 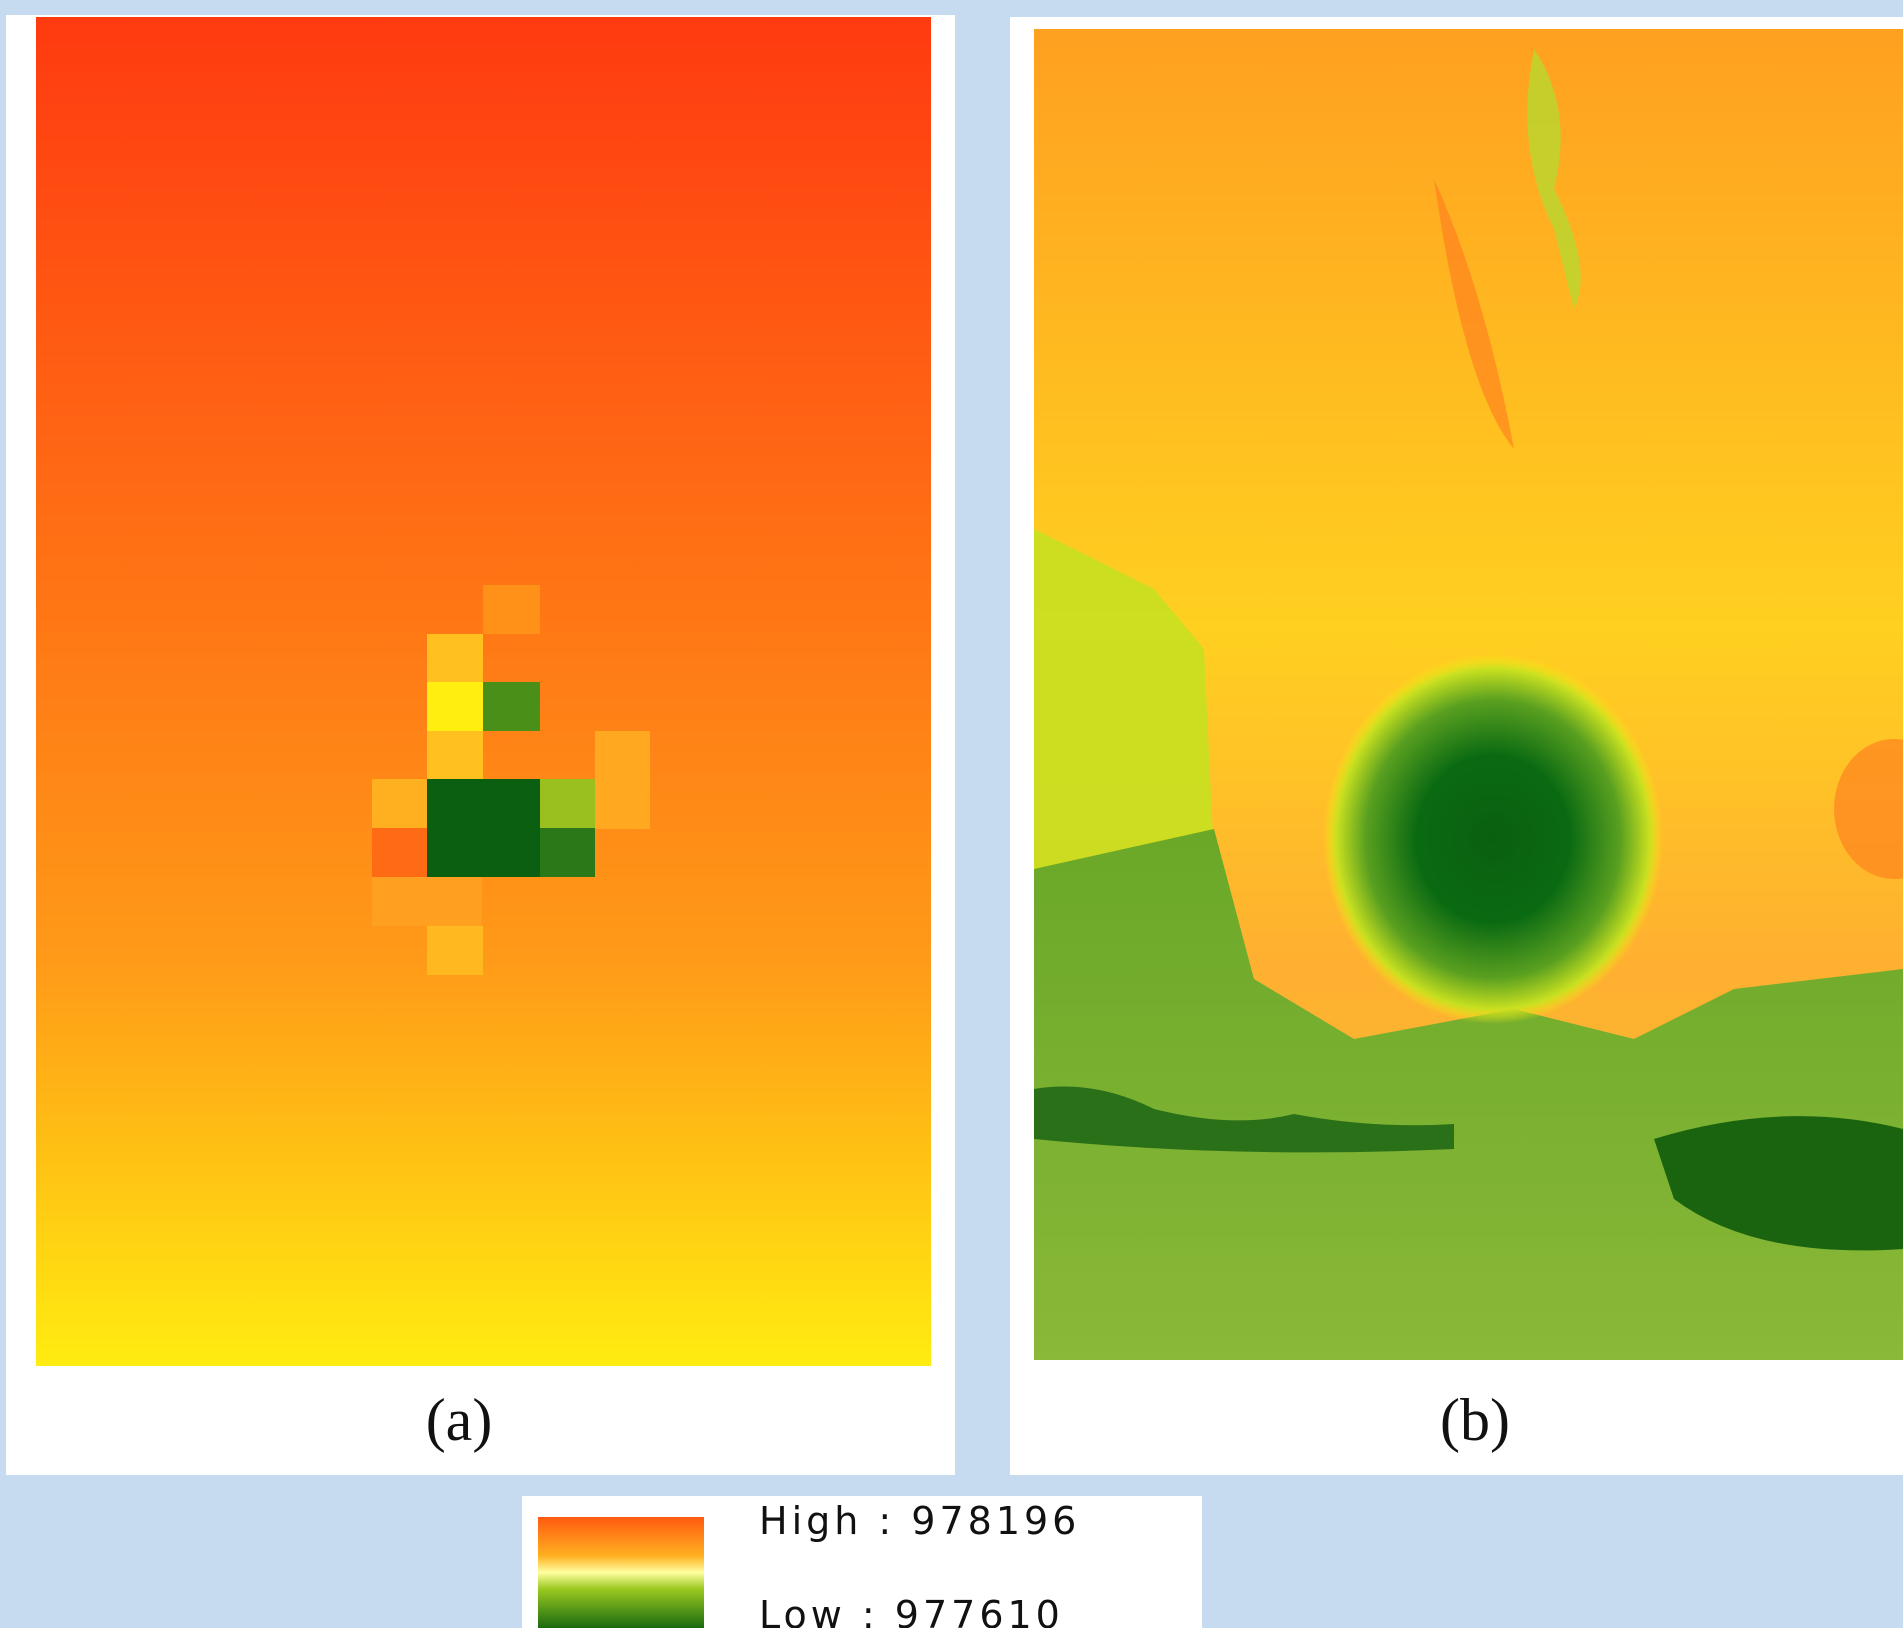 I want to click on panel-label: (a), so click(x=459, y=1420).